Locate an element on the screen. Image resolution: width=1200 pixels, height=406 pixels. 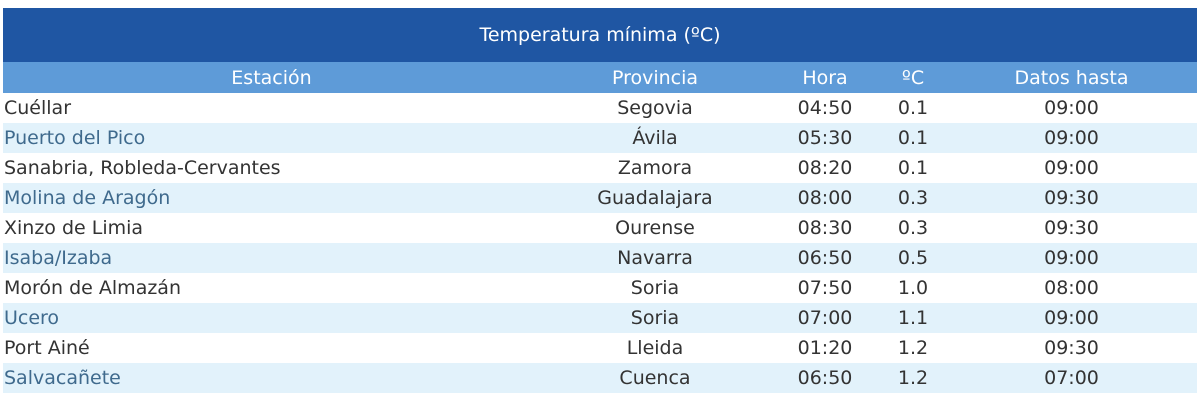
province-cell: Ávila is located at coordinates (655, 138).